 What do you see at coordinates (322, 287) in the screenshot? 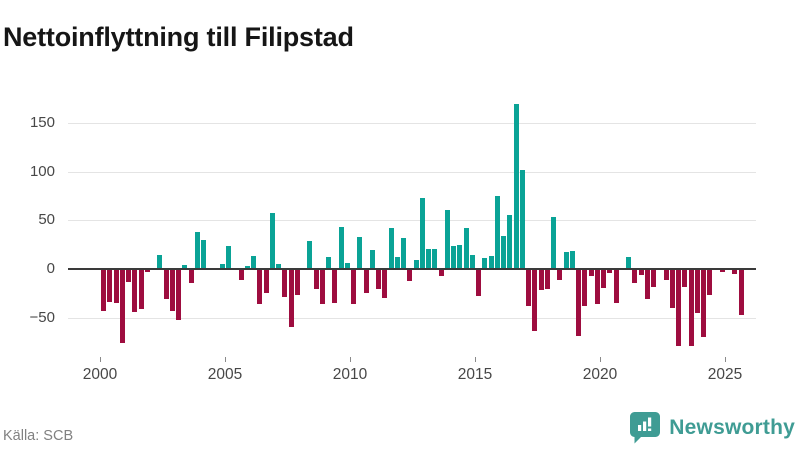
I see `bar-2000-q35` at bounding box center [322, 287].